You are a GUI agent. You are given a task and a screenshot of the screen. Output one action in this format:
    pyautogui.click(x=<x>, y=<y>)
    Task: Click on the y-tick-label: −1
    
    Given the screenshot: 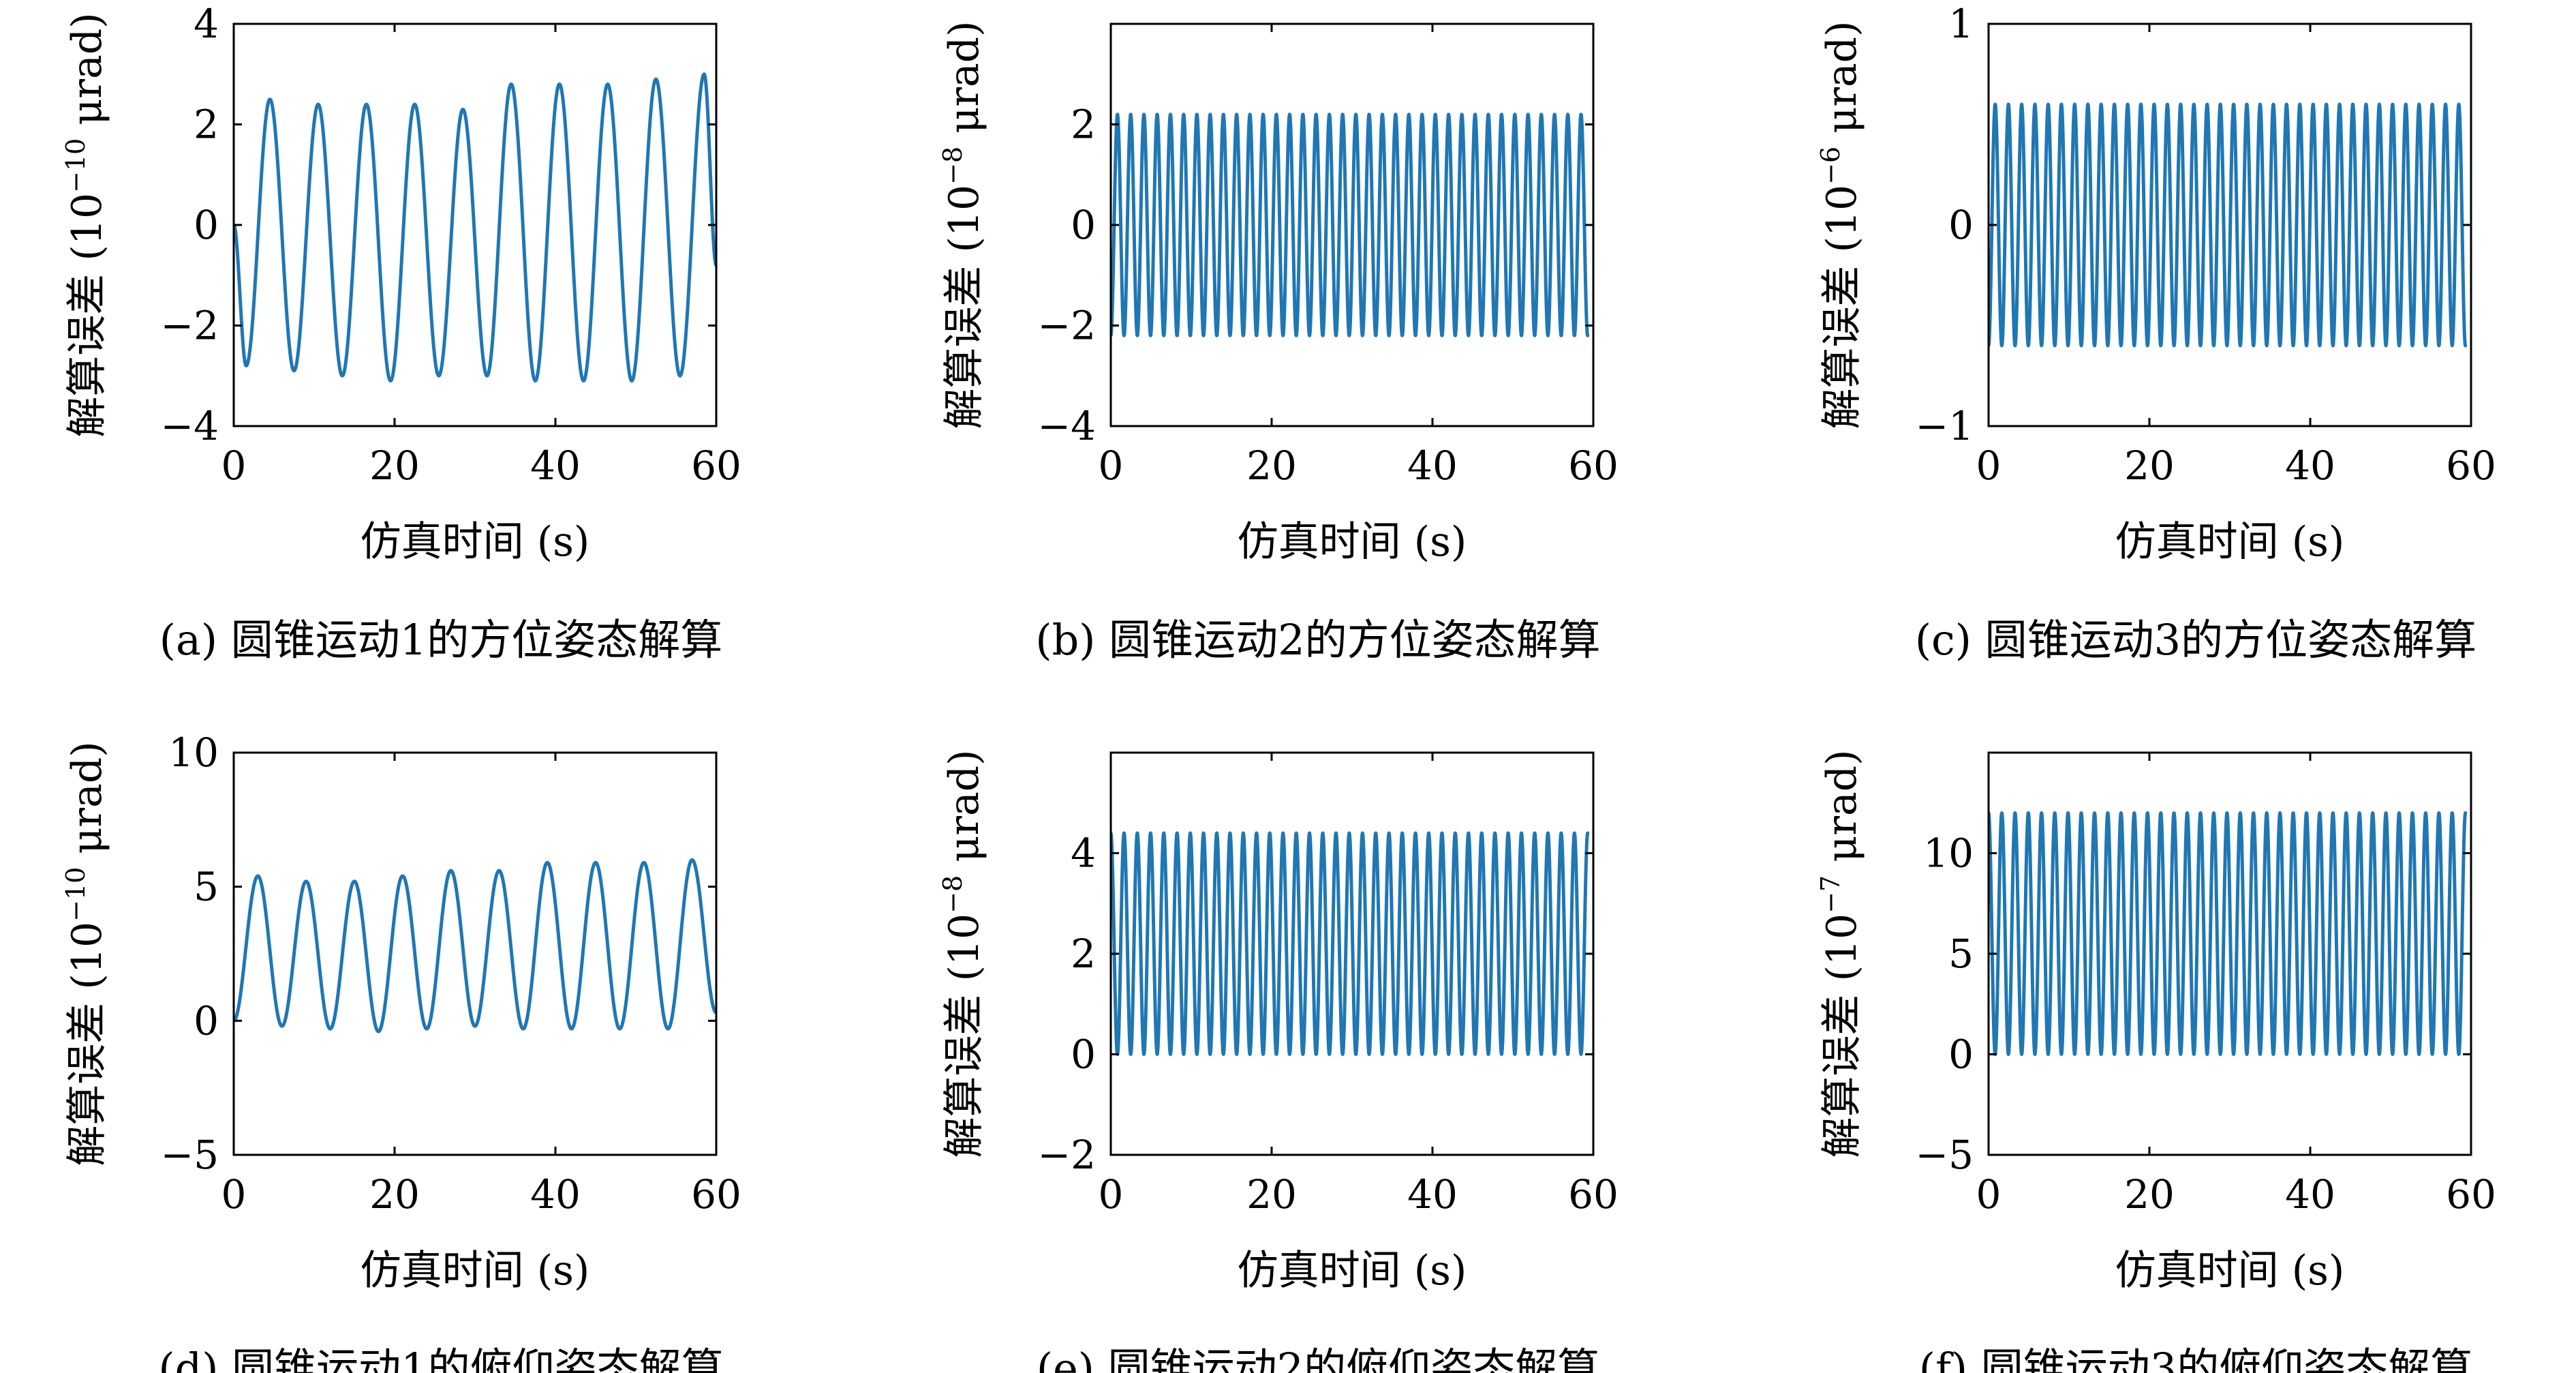 What is the action you would take?
    pyautogui.click(x=1945, y=426)
    